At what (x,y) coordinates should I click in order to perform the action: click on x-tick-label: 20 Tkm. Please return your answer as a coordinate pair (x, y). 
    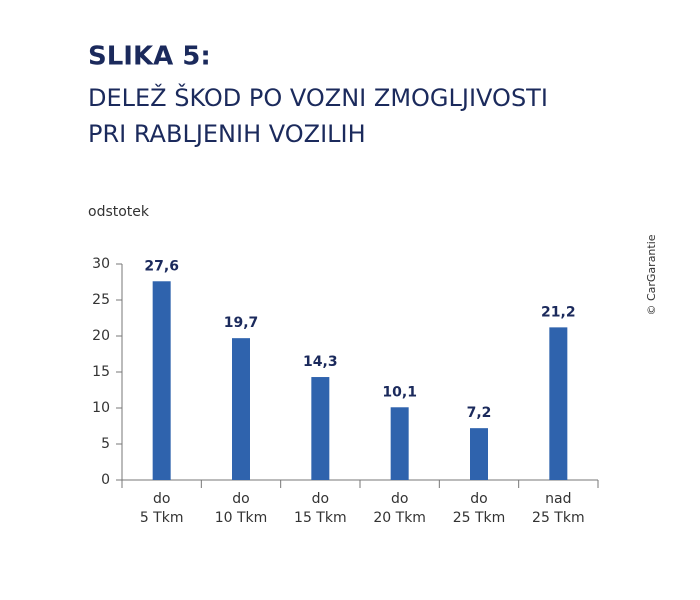
    Looking at the image, I should click on (399, 518).